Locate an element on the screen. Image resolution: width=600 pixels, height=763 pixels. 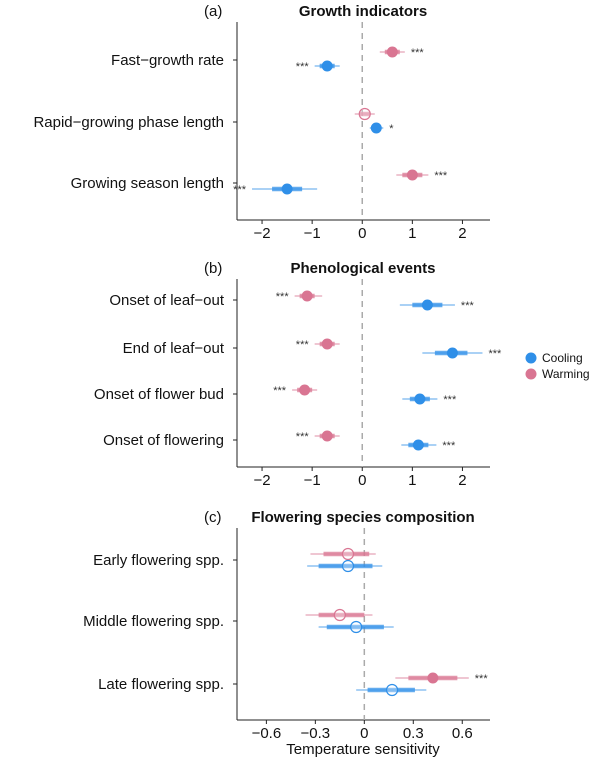
x-tick-label: 0.6 is located at coordinates (462, 733).